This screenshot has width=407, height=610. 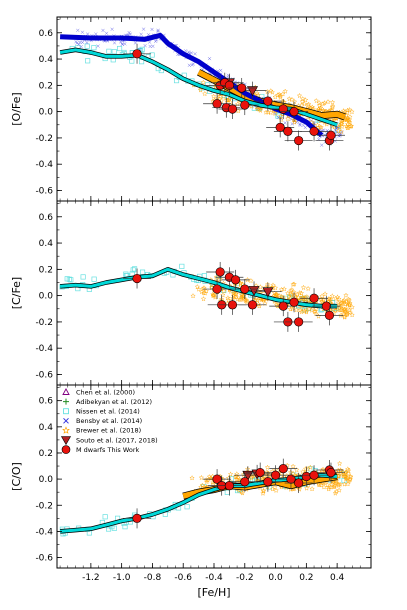 I want to click on y-tick-label: -0.6, so click(x=44, y=559).